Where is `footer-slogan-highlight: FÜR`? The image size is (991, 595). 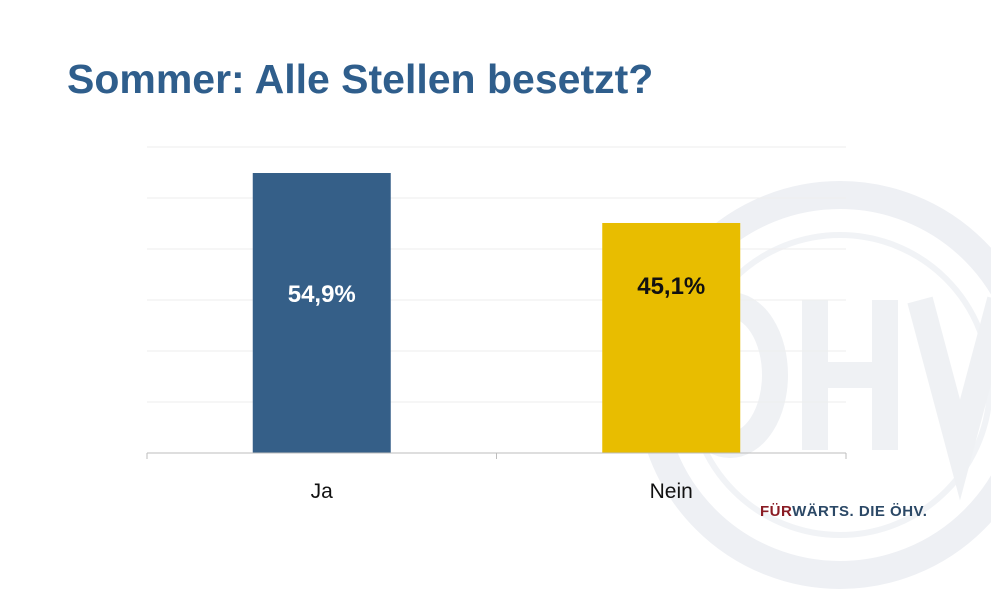
footer-slogan-highlight: FÜR is located at coordinates (776, 511).